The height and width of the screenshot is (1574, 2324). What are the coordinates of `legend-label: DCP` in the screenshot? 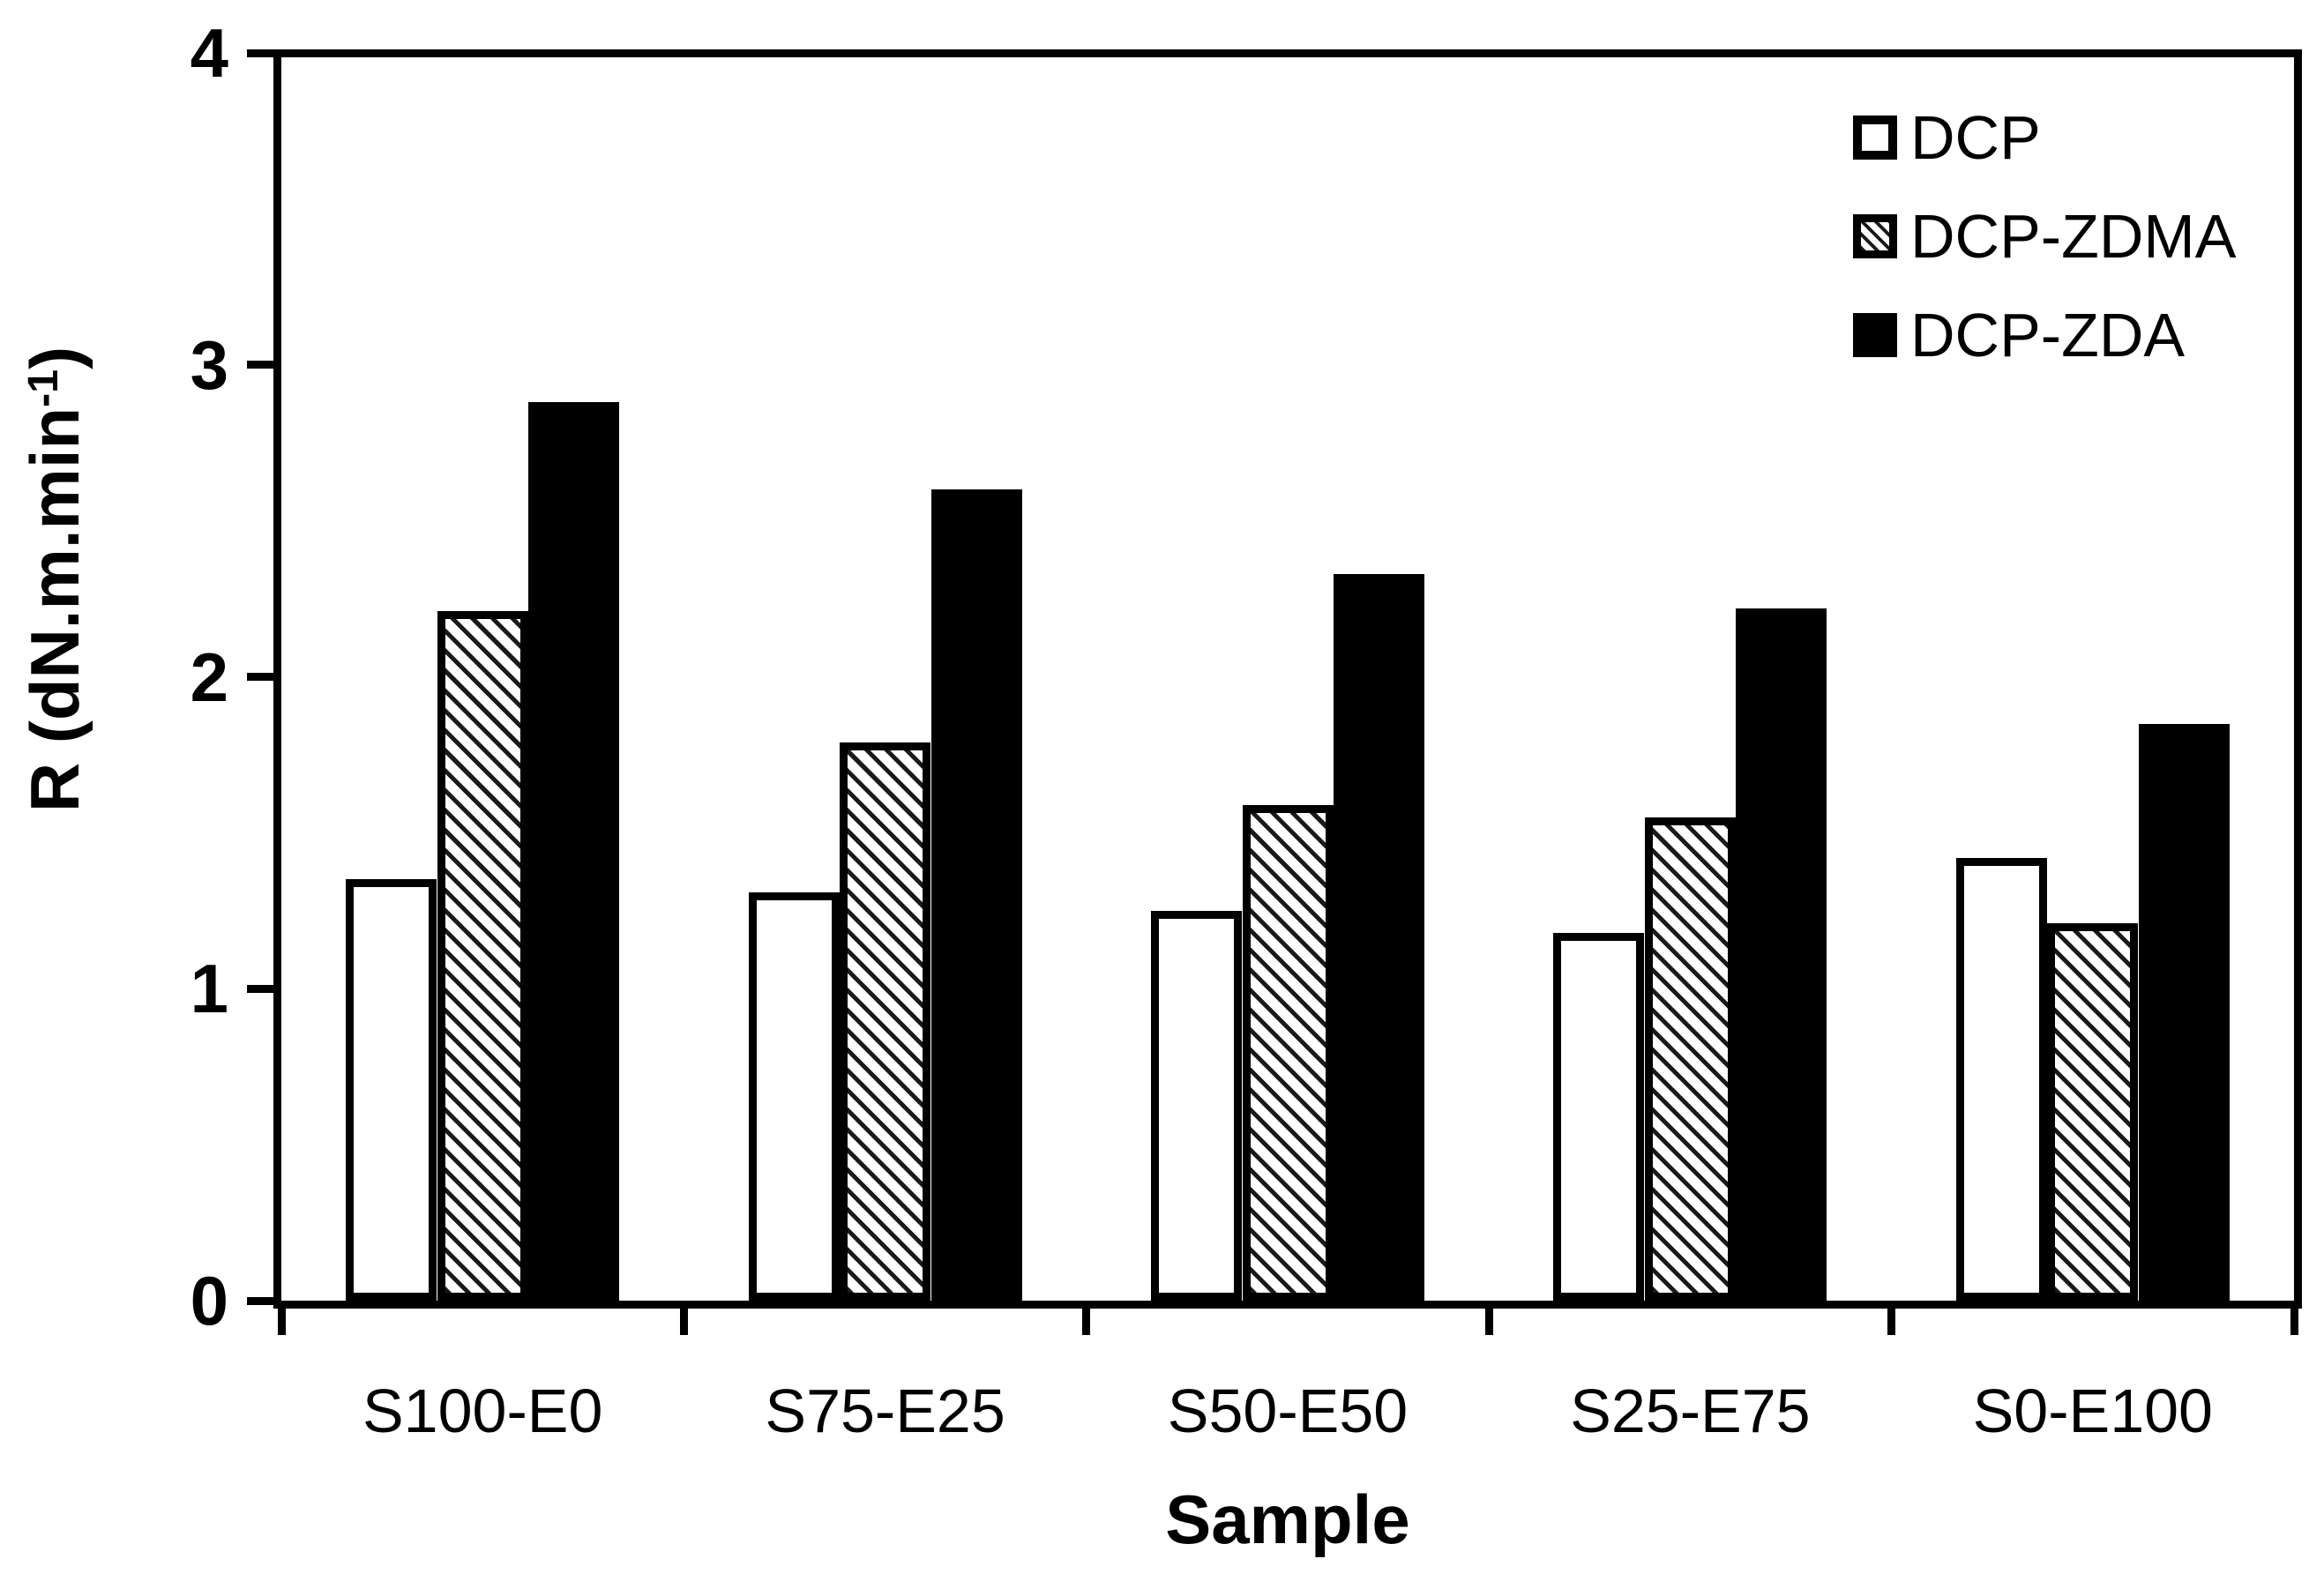 It's located at (1975, 137).